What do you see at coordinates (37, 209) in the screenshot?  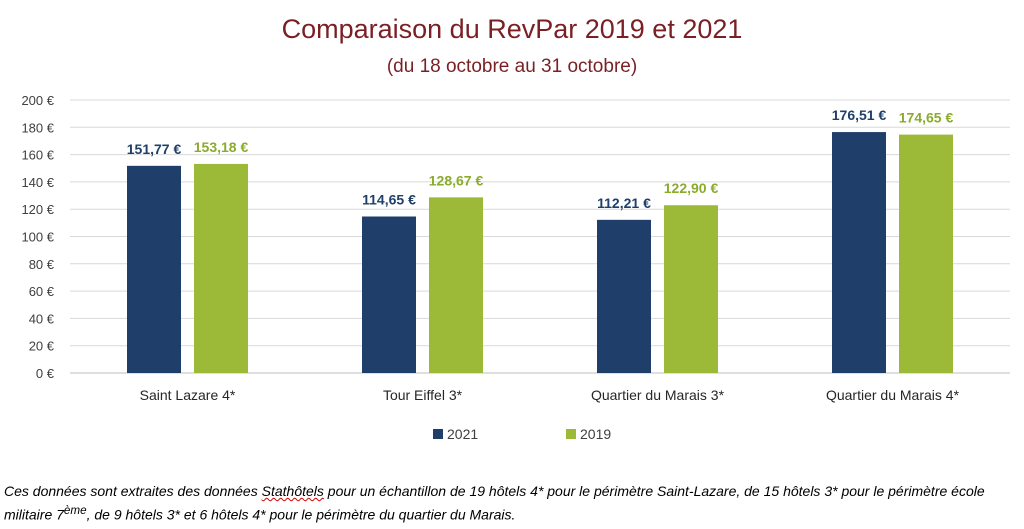 I see `y-tick-label: 120 €` at bounding box center [37, 209].